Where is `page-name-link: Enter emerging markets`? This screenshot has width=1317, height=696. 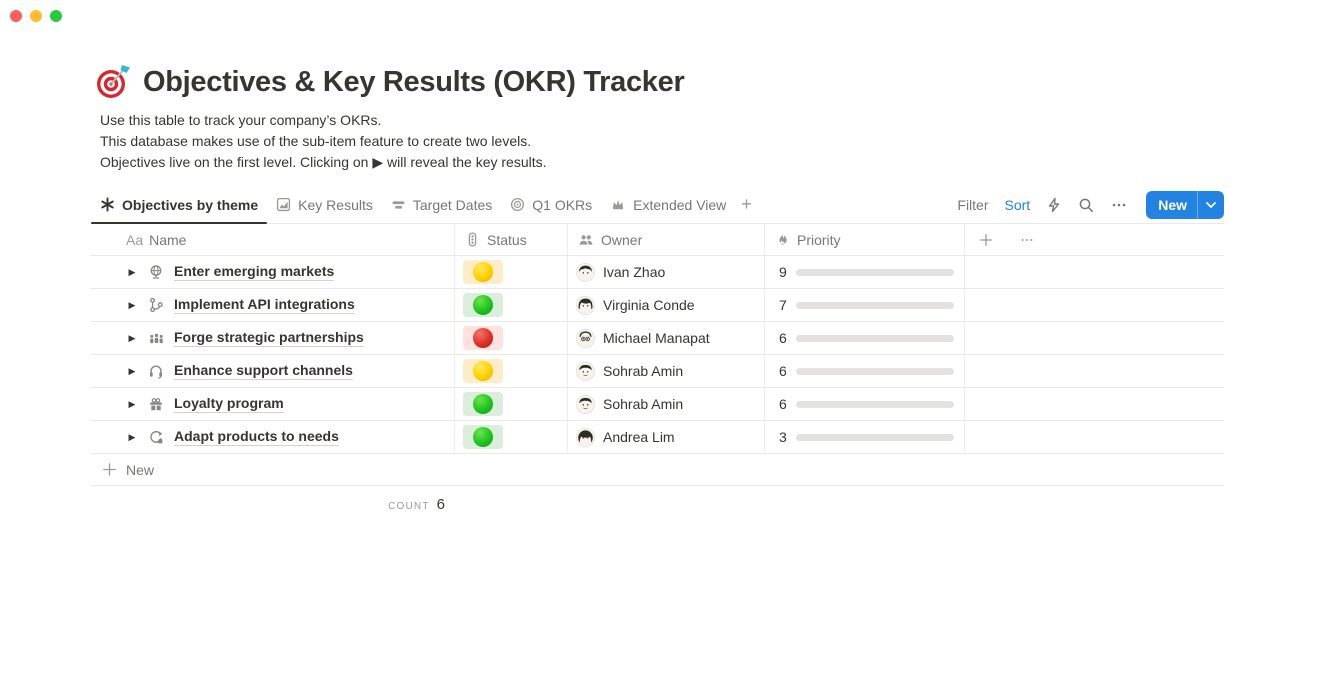 page-name-link: Enter emerging markets is located at coordinates (254, 272).